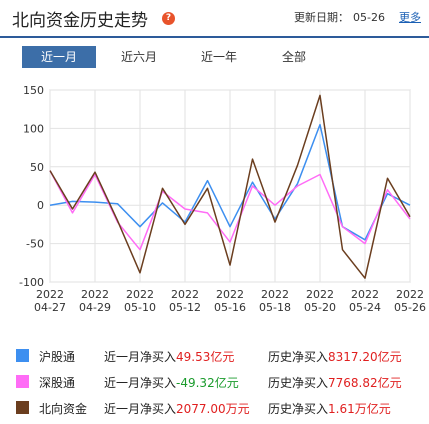 The image size is (429, 424). Describe the element at coordinates (365, 357) in the screenshot. I see `history-value: 8317.20亿元` at that location.